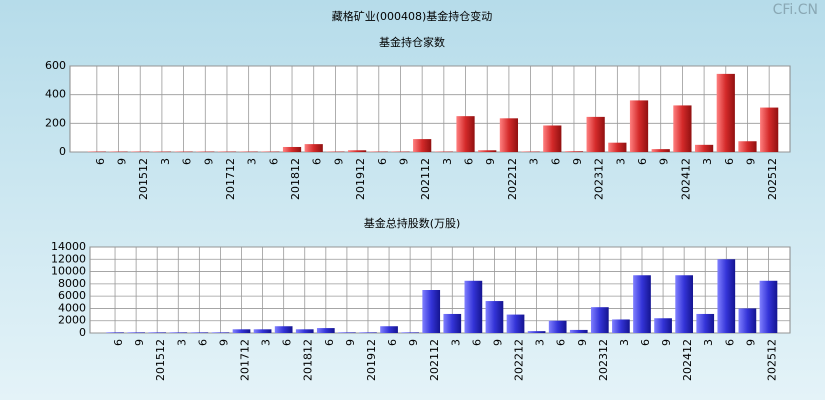  I want to click on x-tick-label: 201512, so click(160, 360).